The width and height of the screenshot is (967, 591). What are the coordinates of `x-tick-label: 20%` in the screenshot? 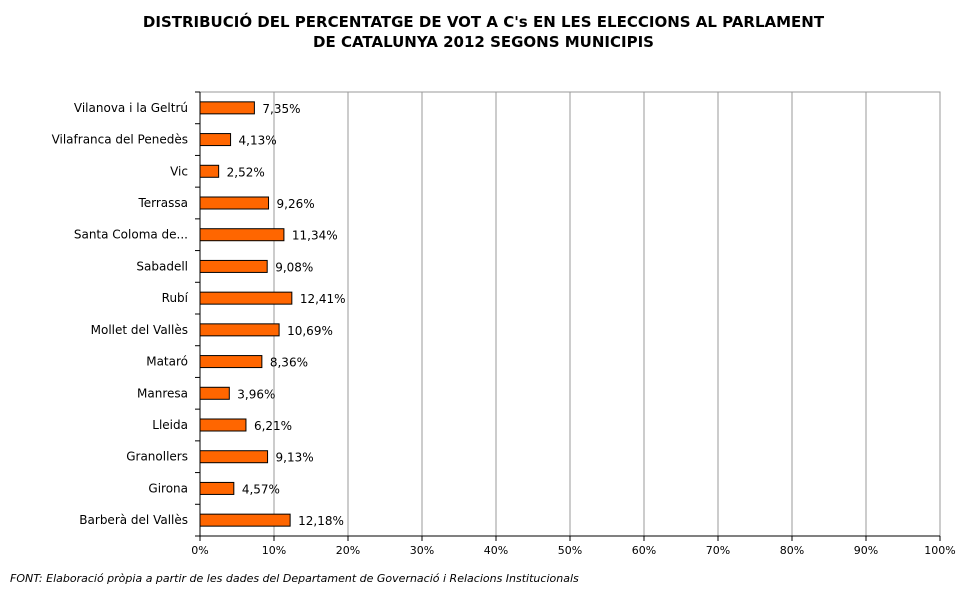 It's located at (348, 550).